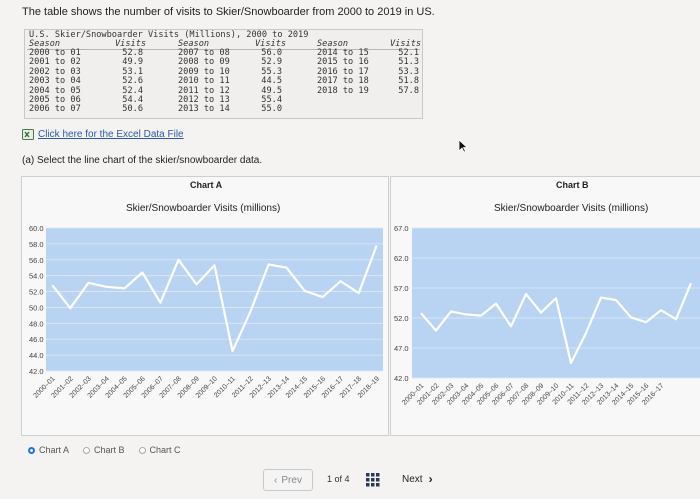 The width and height of the screenshot is (700, 499). Describe the element at coordinates (291, 480) in the screenshot. I see `prev-button-label: Prev` at that location.